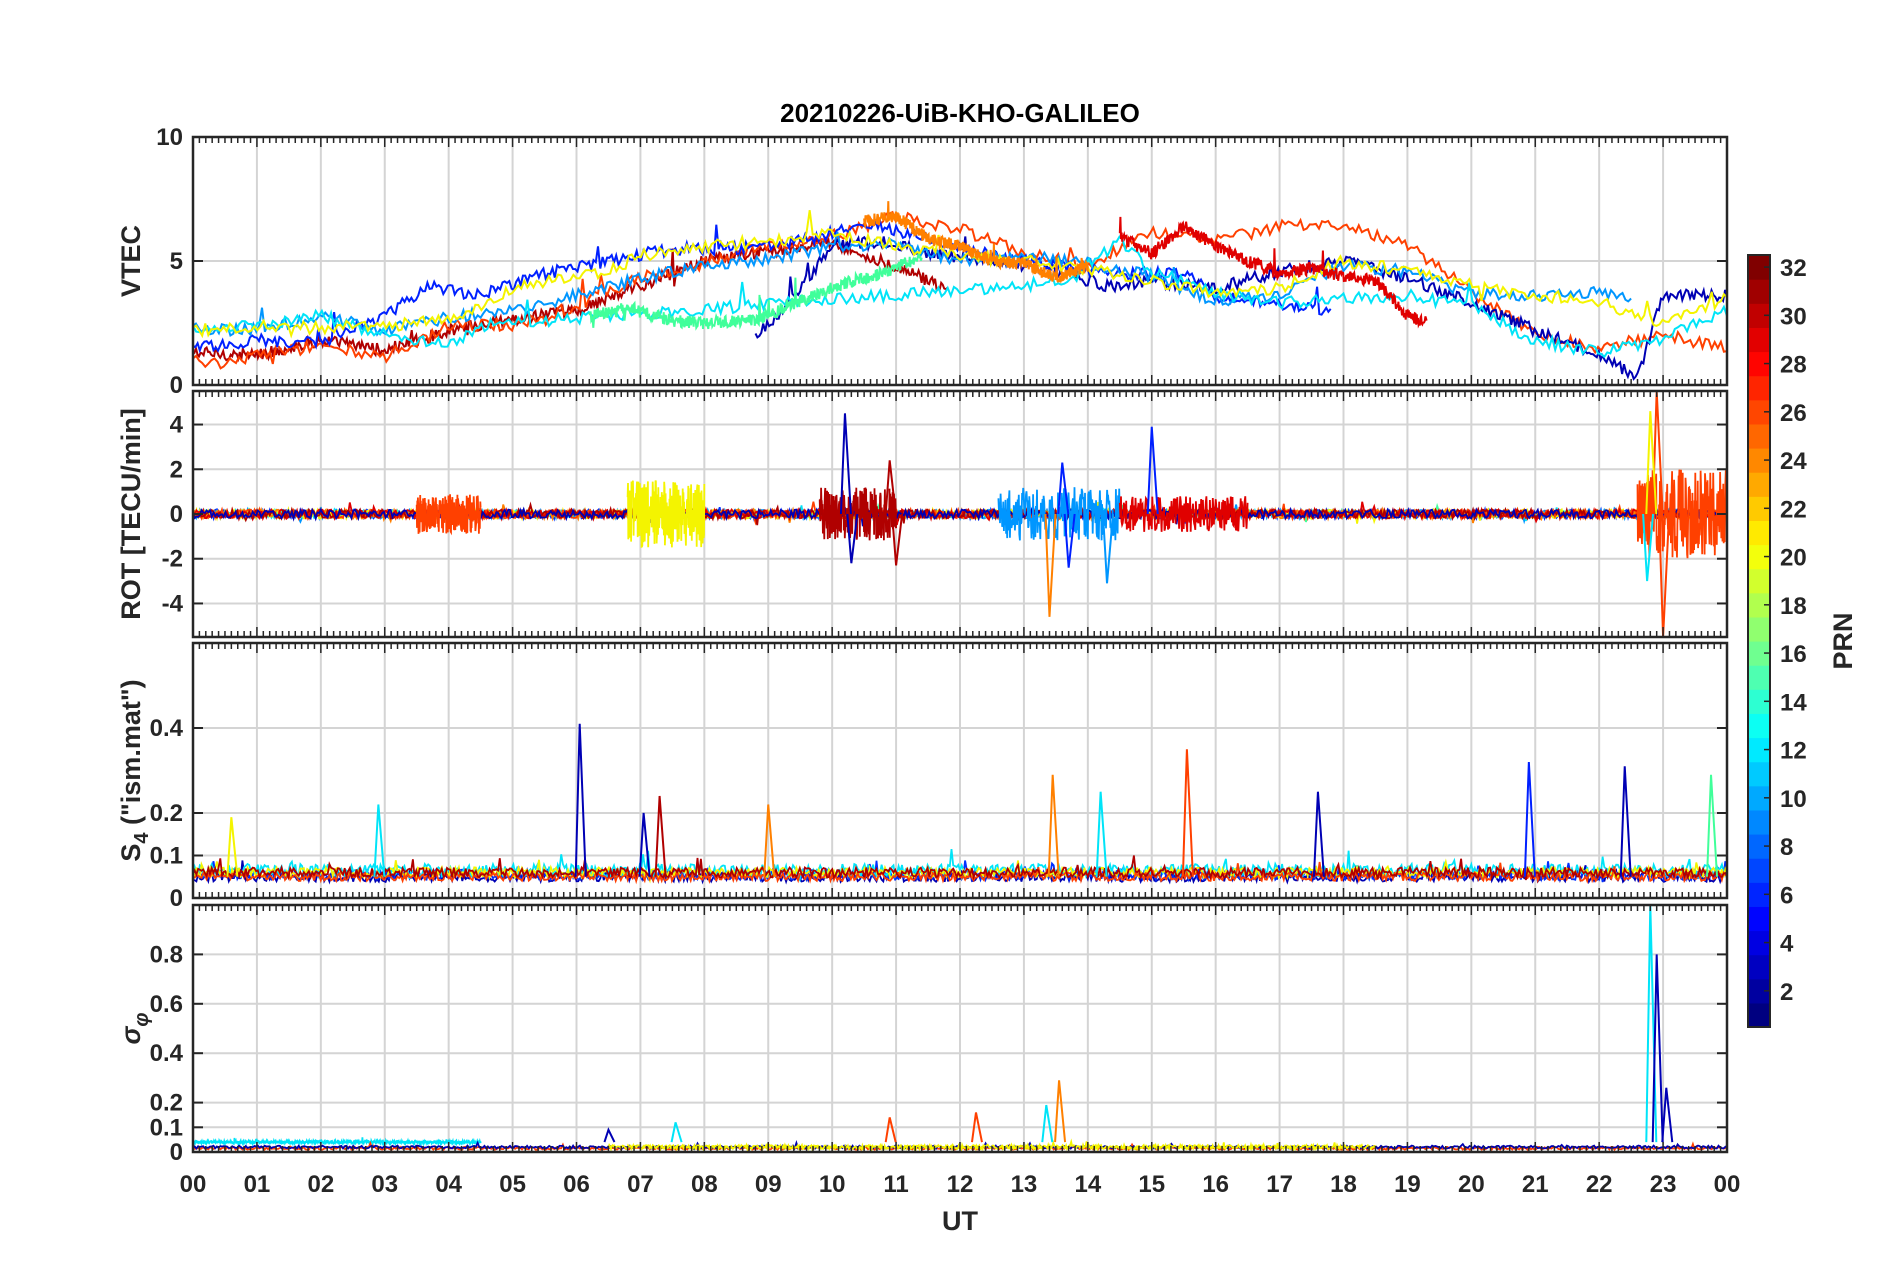 The width and height of the screenshot is (1902, 1272). What do you see at coordinates (166, 954) in the screenshot?
I see `y-tick-label: 0.8` at bounding box center [166, 954].